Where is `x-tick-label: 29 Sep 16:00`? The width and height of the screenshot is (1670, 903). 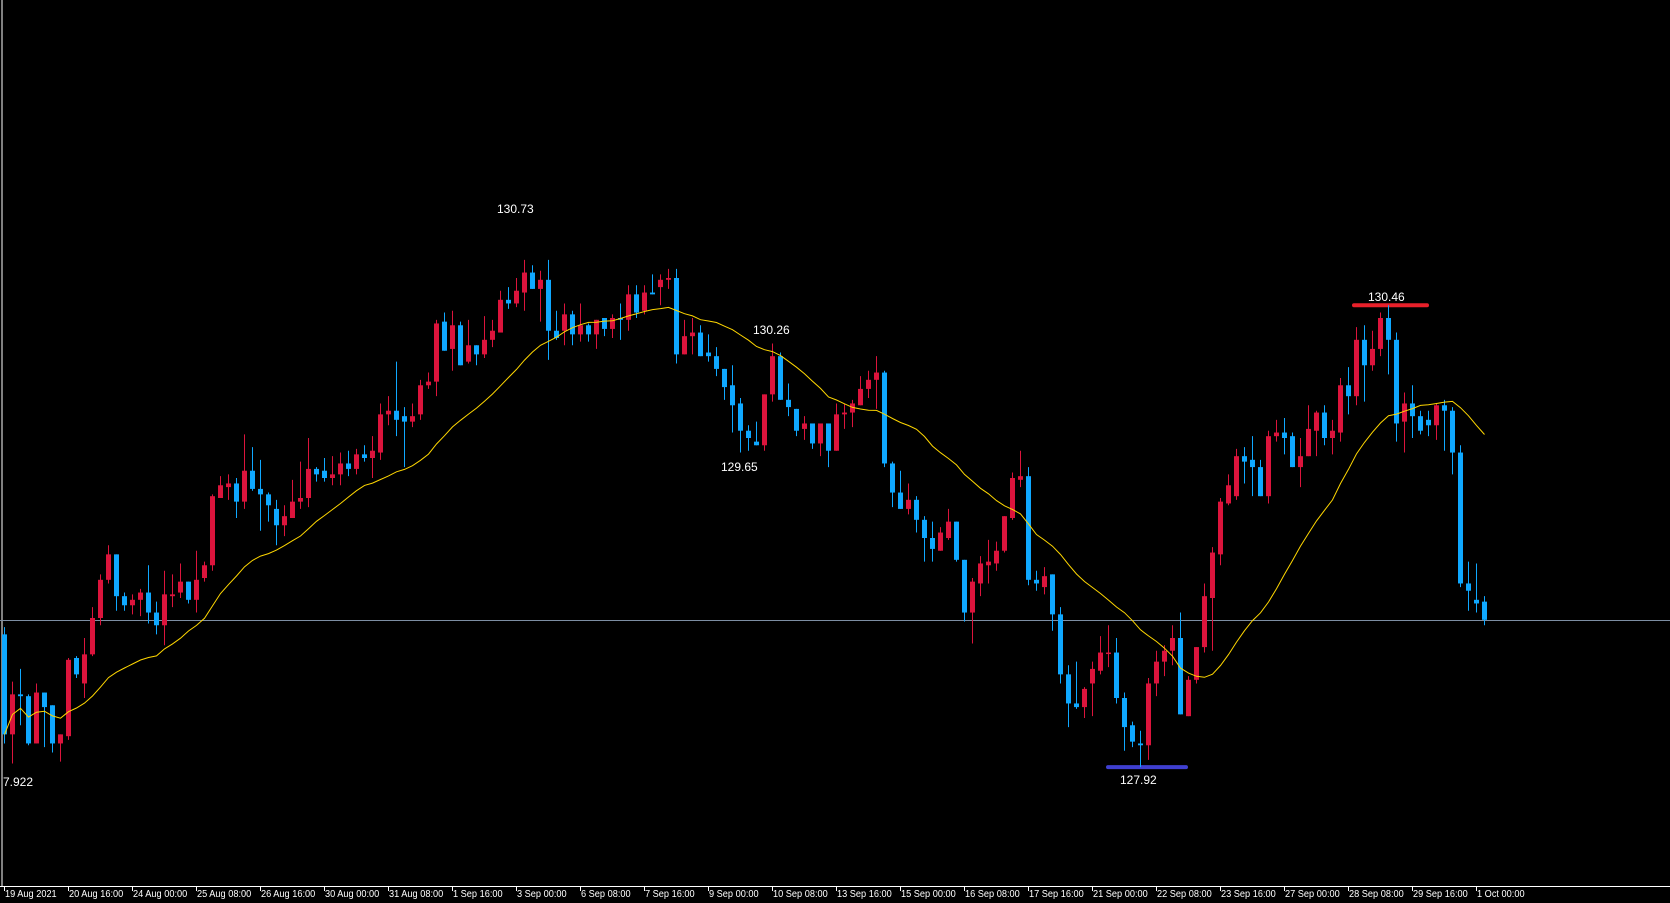 x-tick-label: 29 Sep 16:00 is located at coordinates (1440, 894).